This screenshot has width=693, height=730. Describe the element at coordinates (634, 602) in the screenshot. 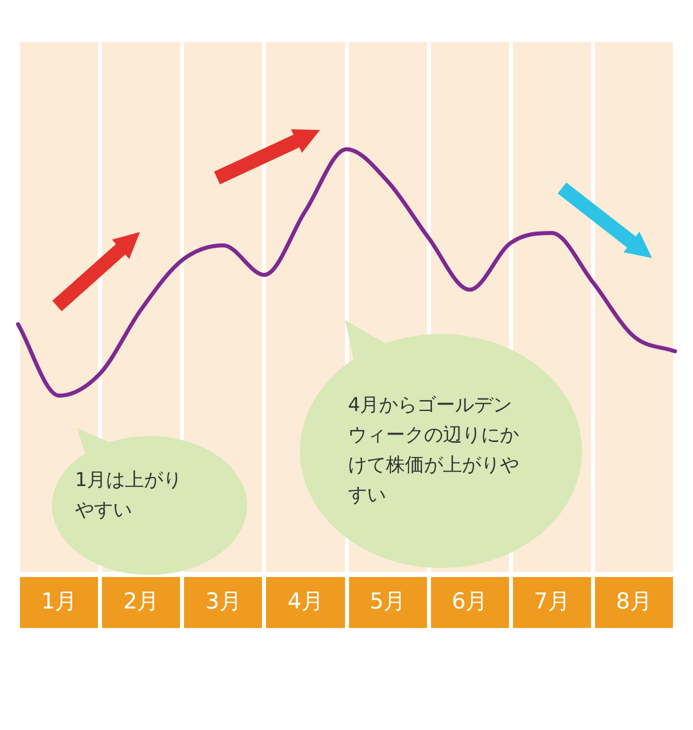

I see `x-tick-label: 8月` at that location.